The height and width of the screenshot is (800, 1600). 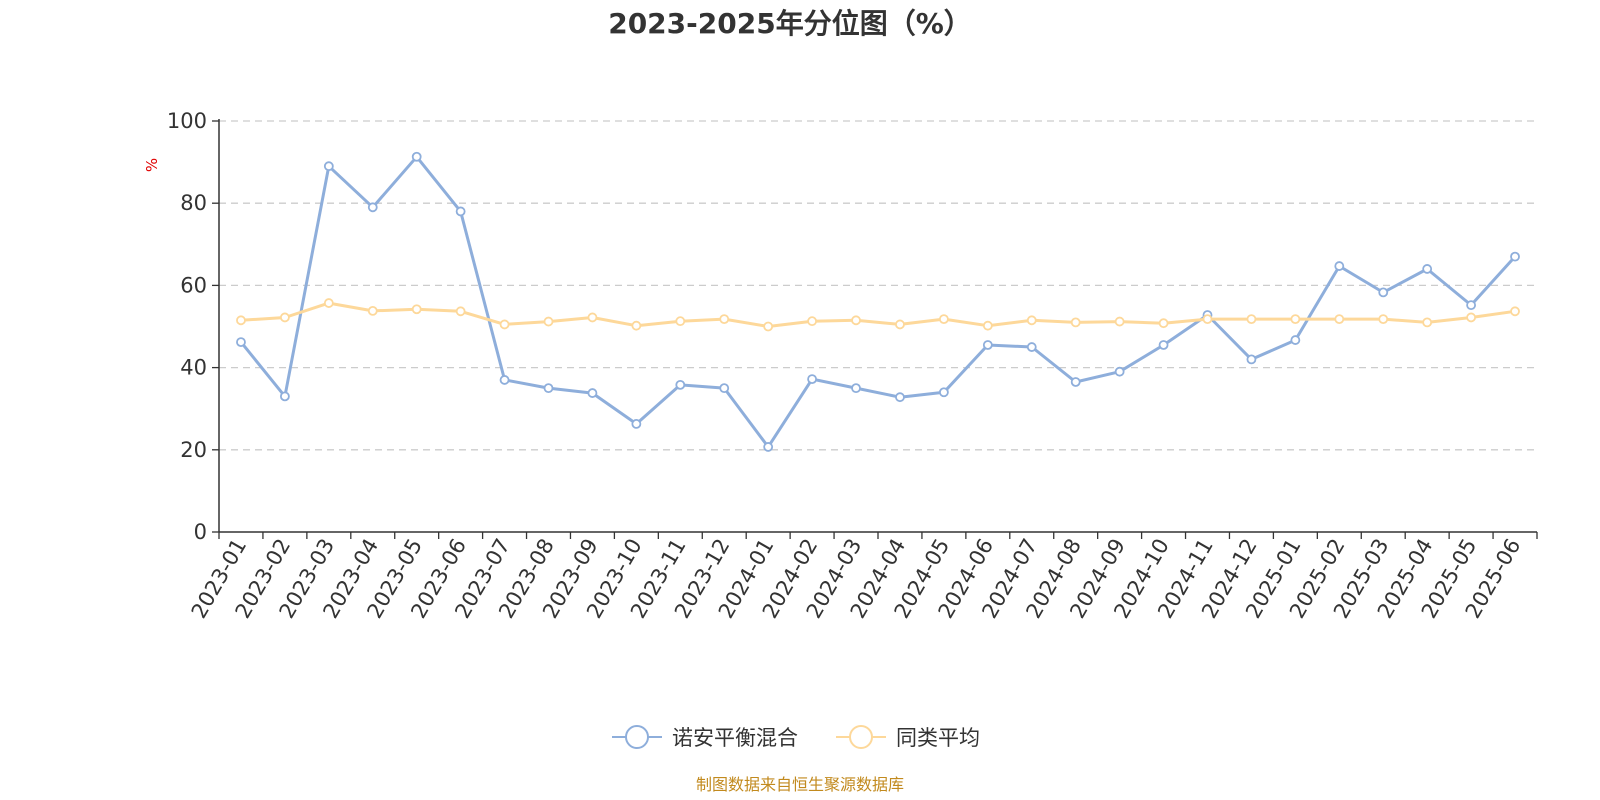 I want to click on y-tick-label: 40, so click(x=193, y=368).